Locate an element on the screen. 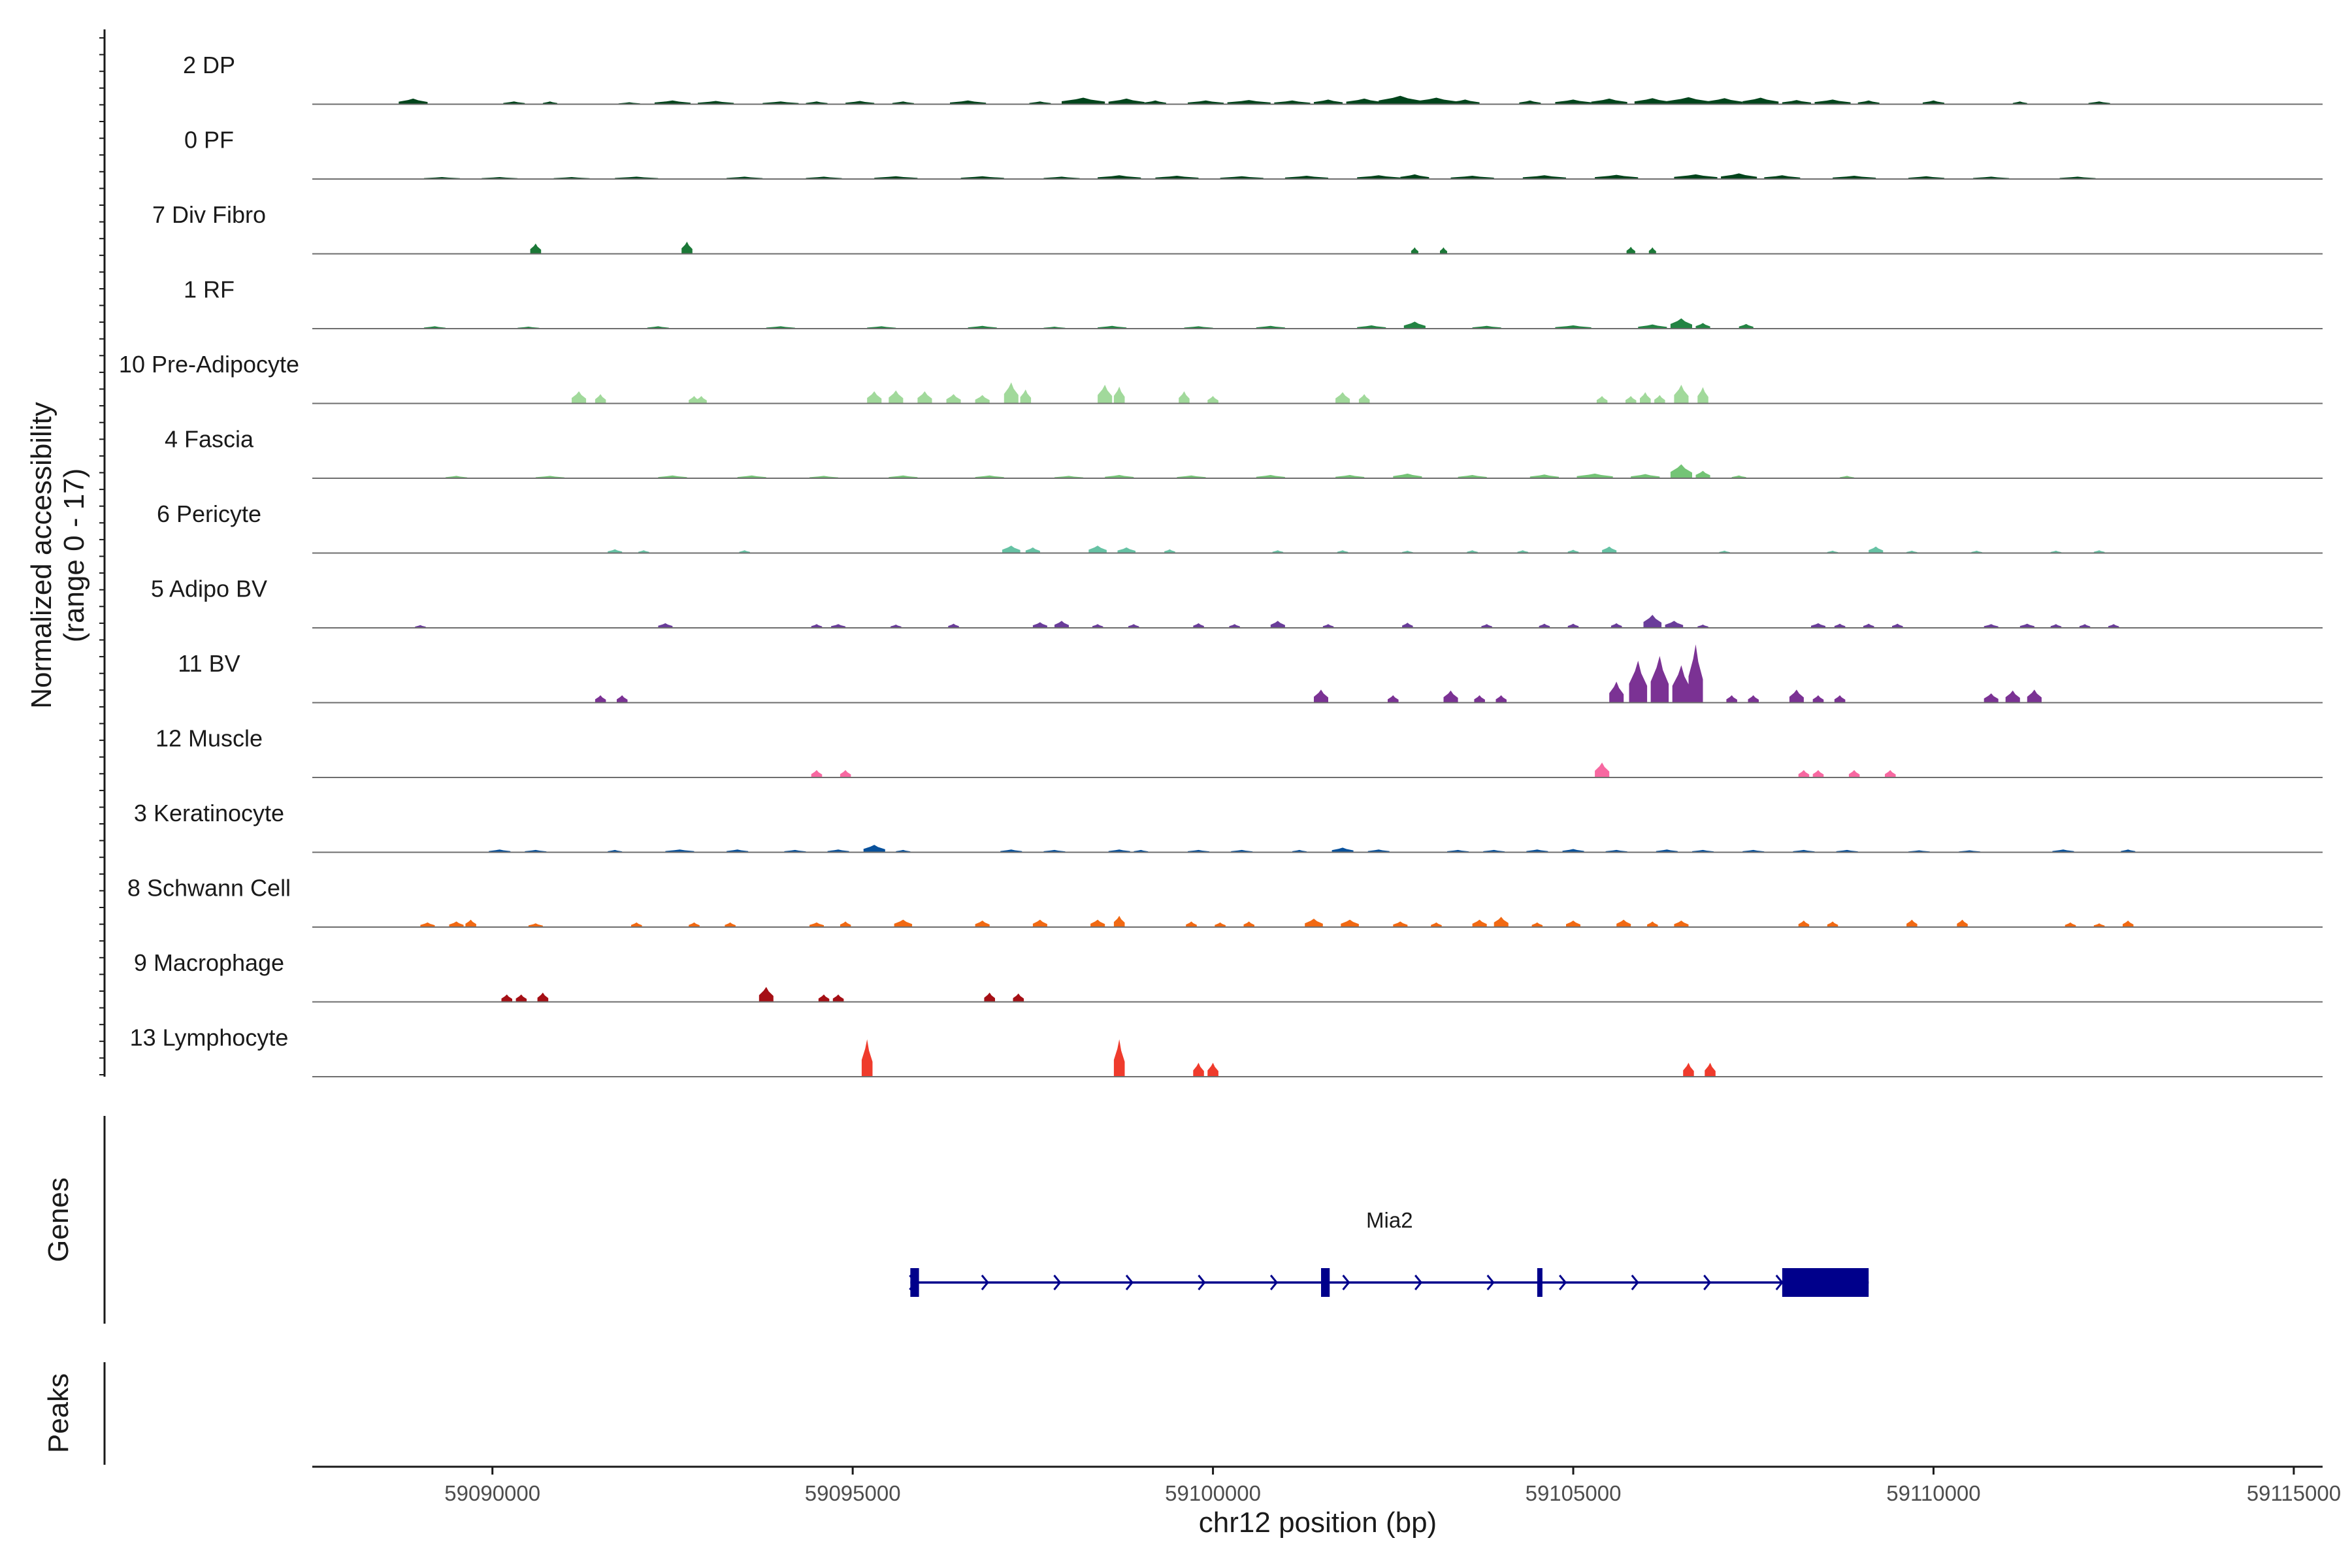  track-label: 8 Schwann Cell is located at coordinates (209, 888).